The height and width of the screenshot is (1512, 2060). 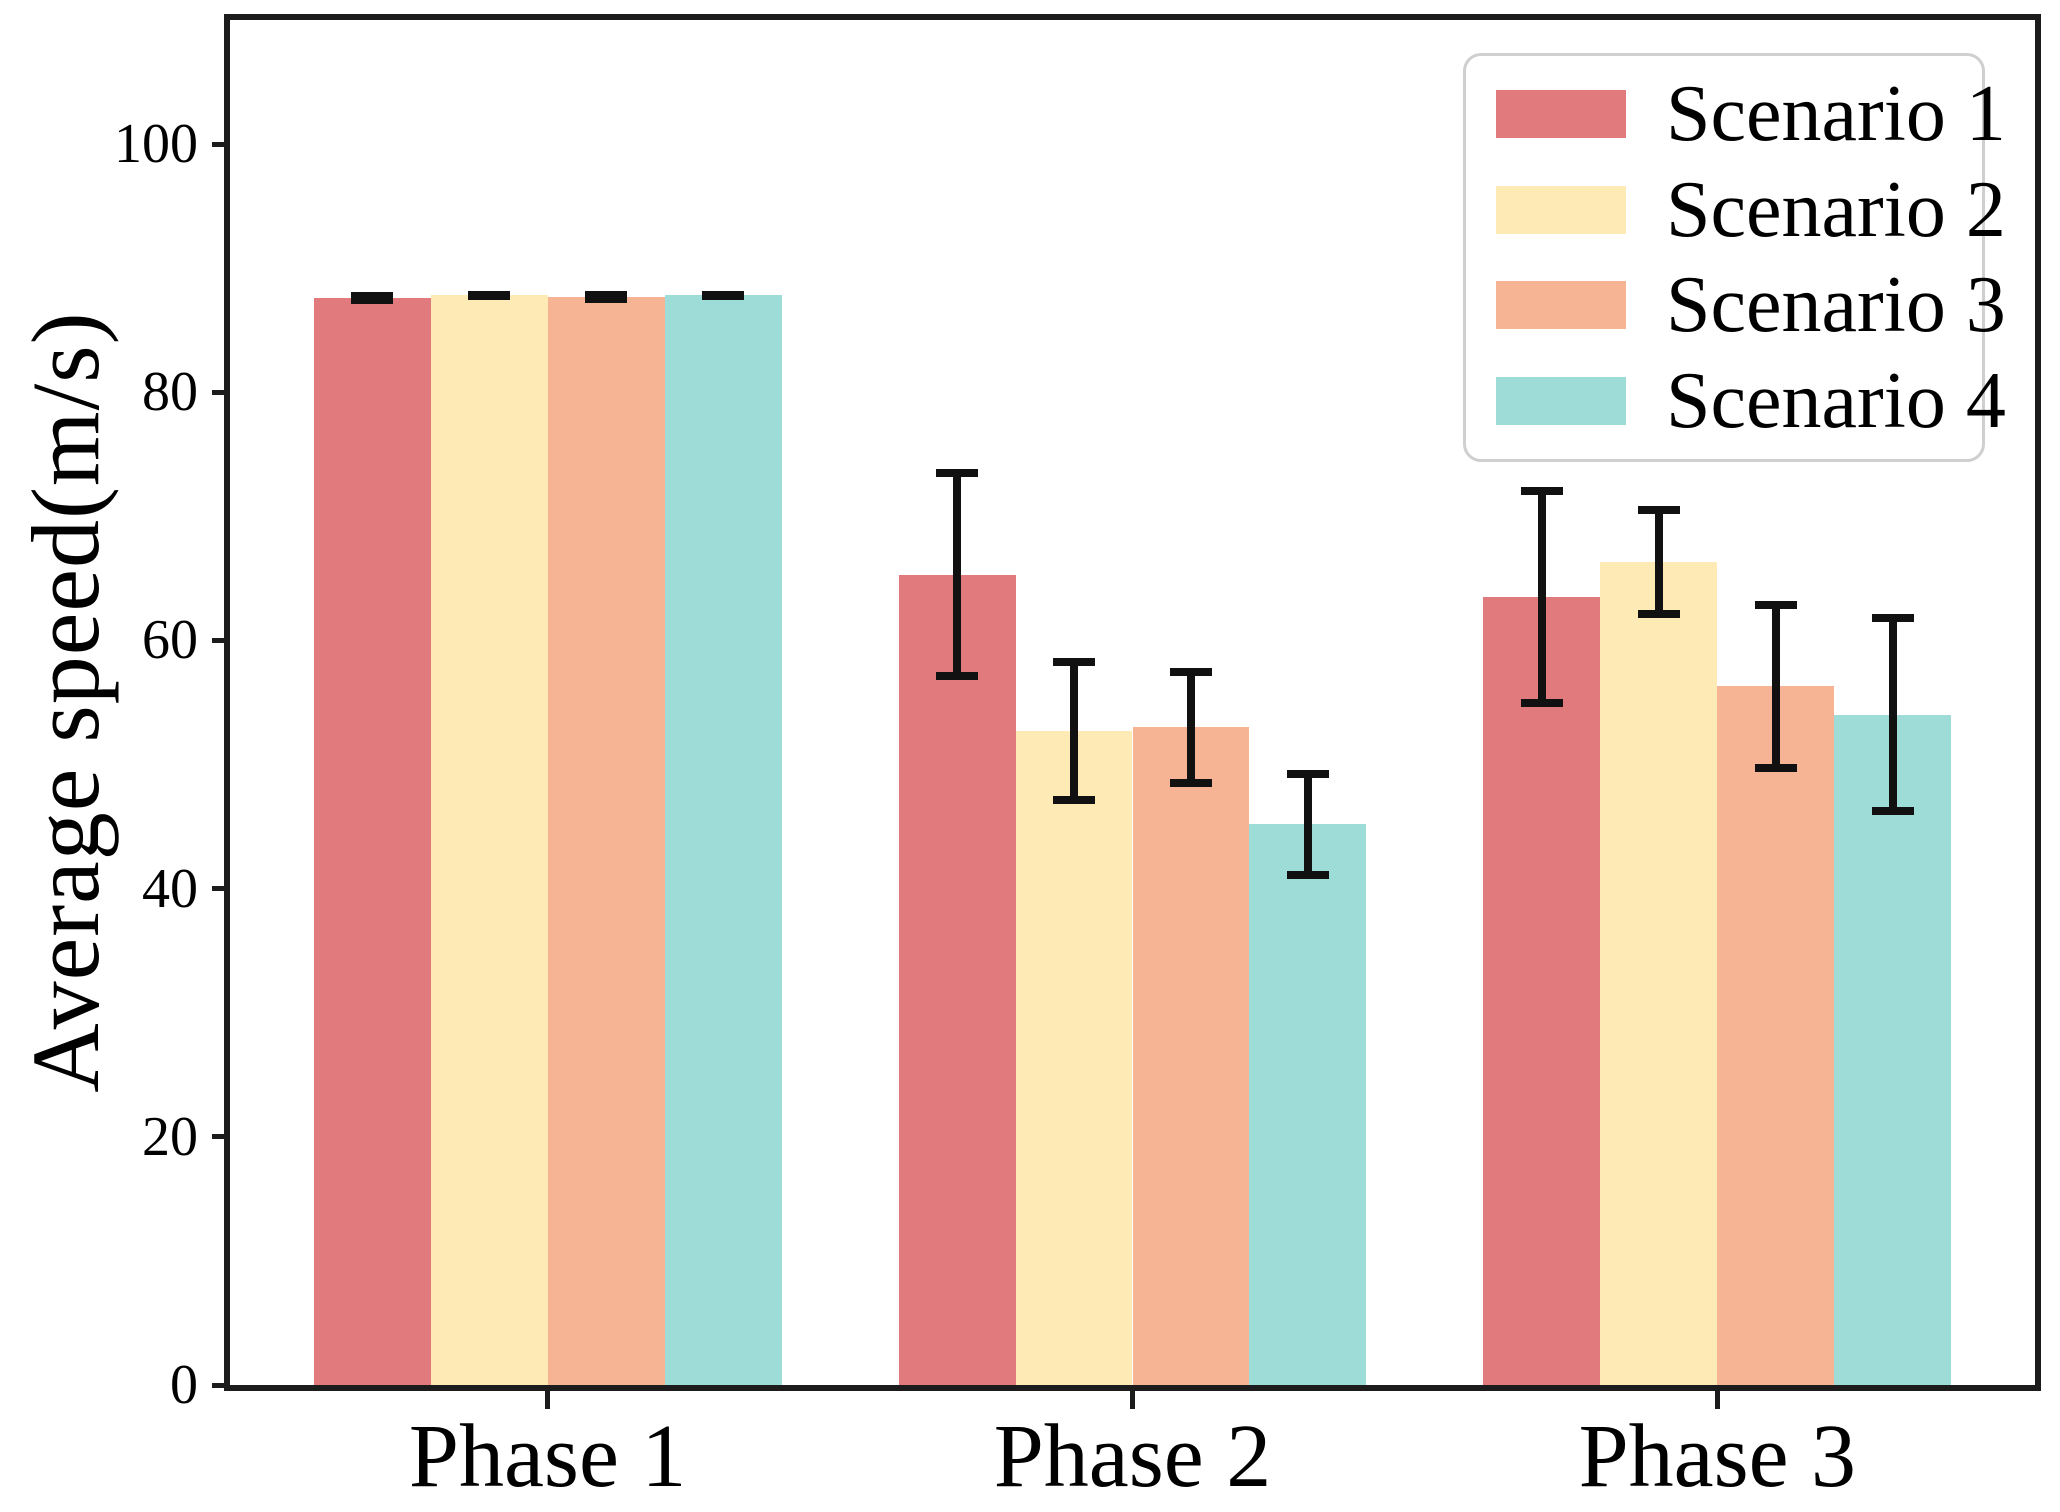 What do you see at coordinates (489, 840) in the screenshot?
I see `bar-phase1-scenario2` at bounding box center [489, 840].